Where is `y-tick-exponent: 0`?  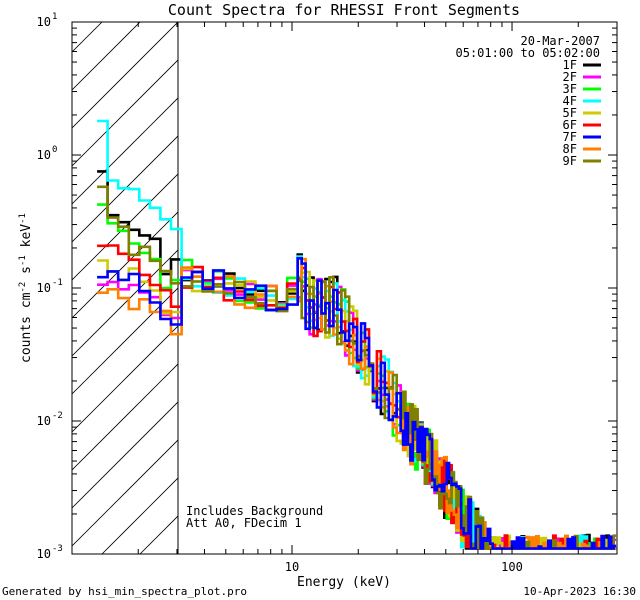 y-tick-exponent: 0 is located at coordinates (54, 150).